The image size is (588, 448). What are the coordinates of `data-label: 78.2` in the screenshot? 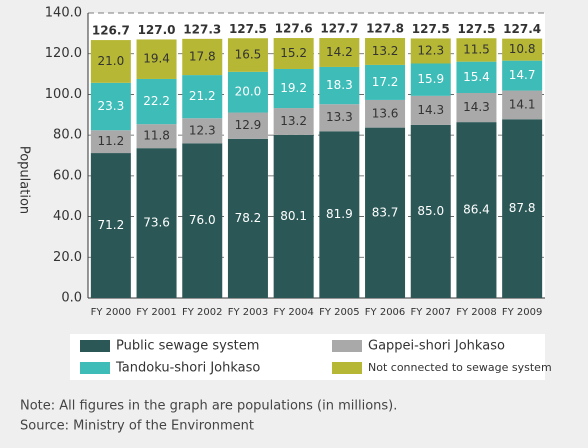 It's located at (248, 218).